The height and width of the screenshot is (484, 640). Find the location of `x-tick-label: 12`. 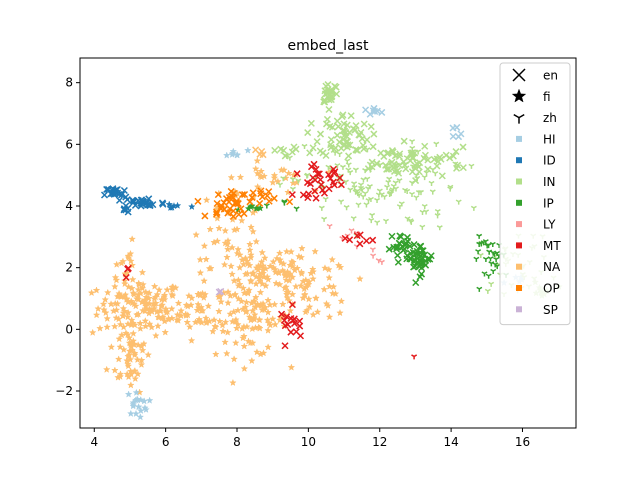

x-tick-label: 12 is located at coordinates (379, 442).